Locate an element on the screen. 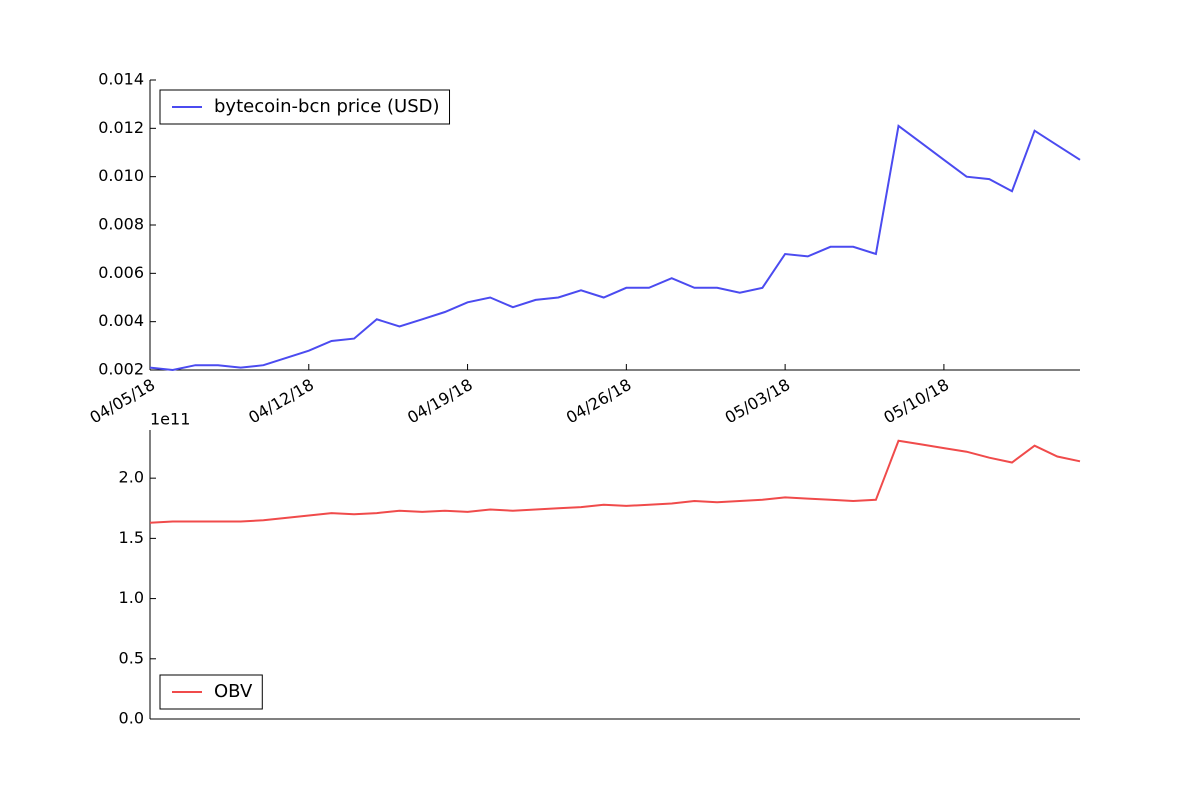 This screenshot has width=1200, height=800. y-tick-label: 1.5 is located at coordinates (131, 537).